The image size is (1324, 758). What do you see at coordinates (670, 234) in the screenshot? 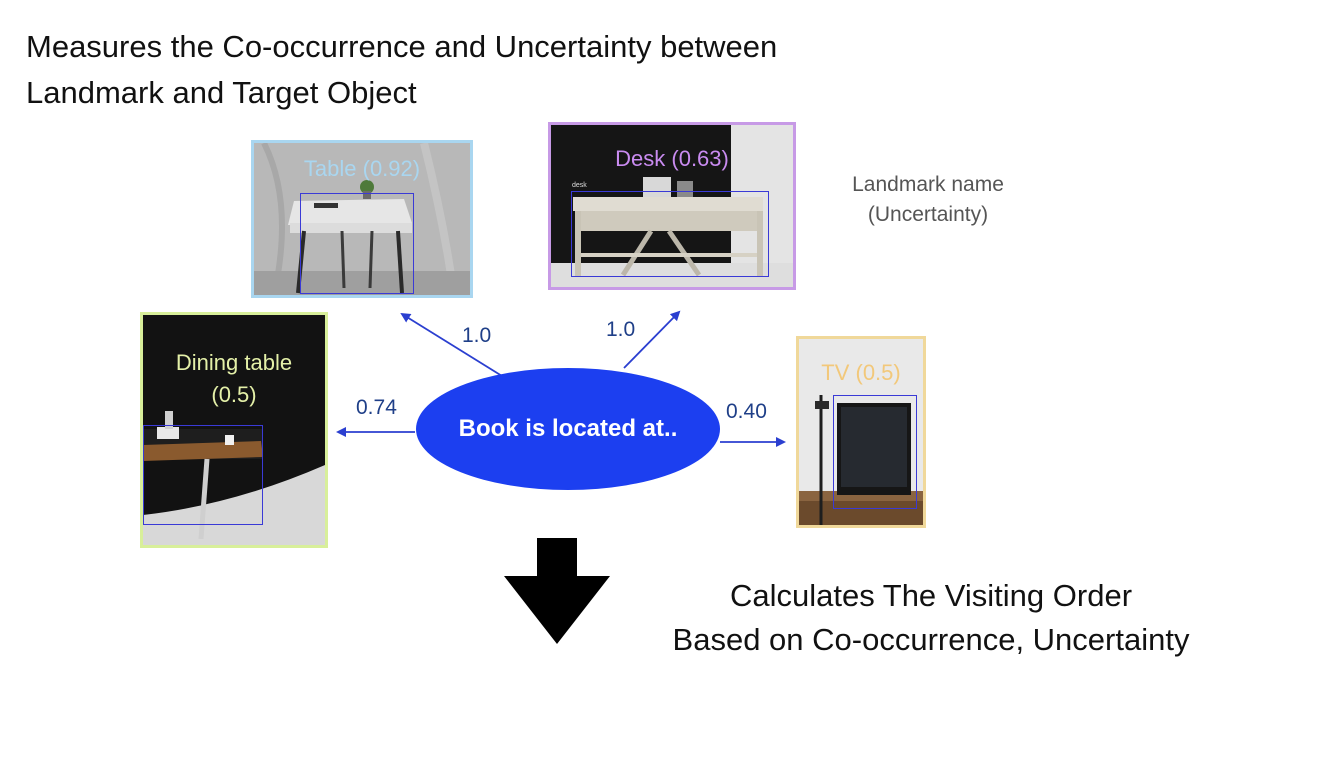
I see `bounding-box-desk` at bounding box center [670, 234].